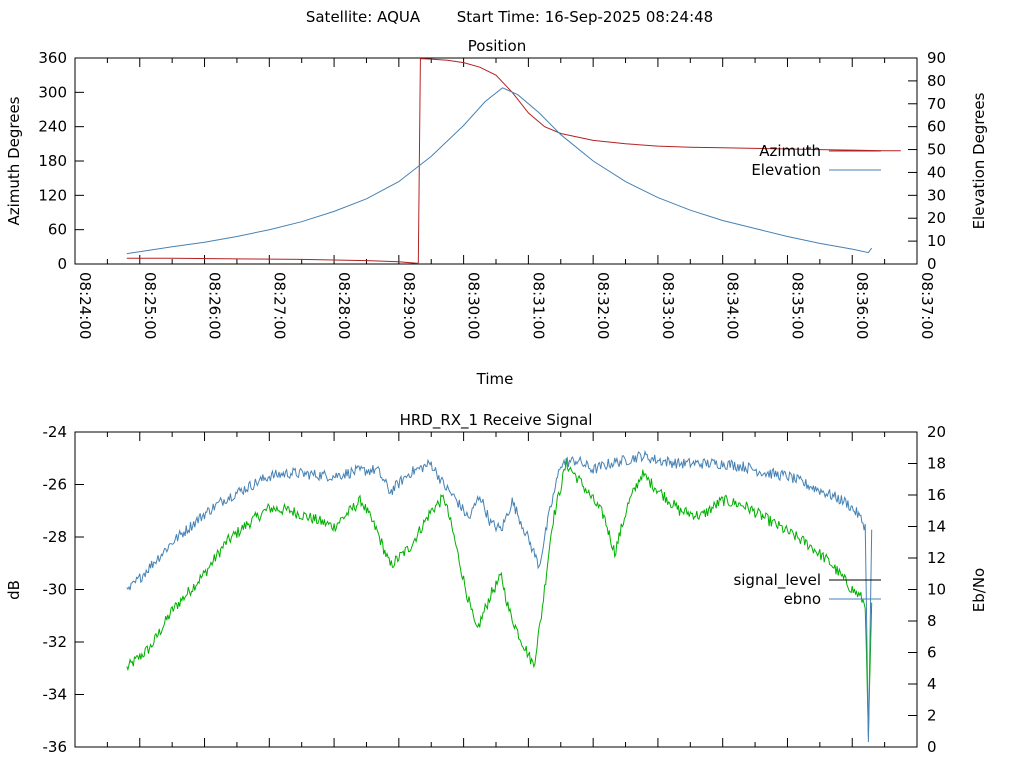 Image resolution: width=1024 pixels, height=768 pixels. I want to click on receive-y-tick-label: -32, so click(55, 642).